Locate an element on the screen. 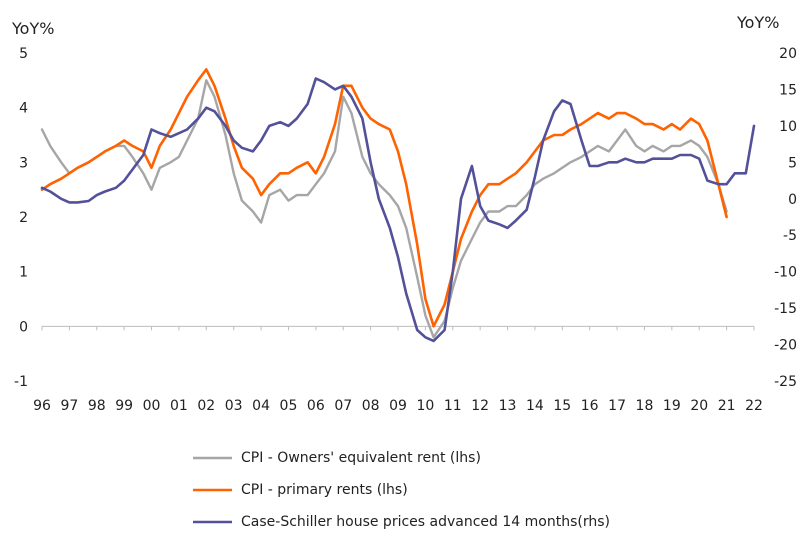 This screenshot has height=544, width=800. x-tick-label: 98 is located at coordinates (97, 406).